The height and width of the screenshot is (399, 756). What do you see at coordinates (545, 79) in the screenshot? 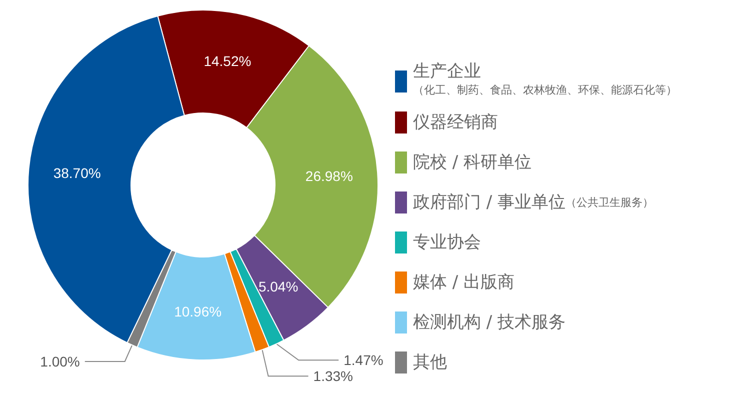
I see `legend-label: 生产企业（化工、制药、食品、农林牧渔、环保、能源石化等）` at bounding box center [545, 79].